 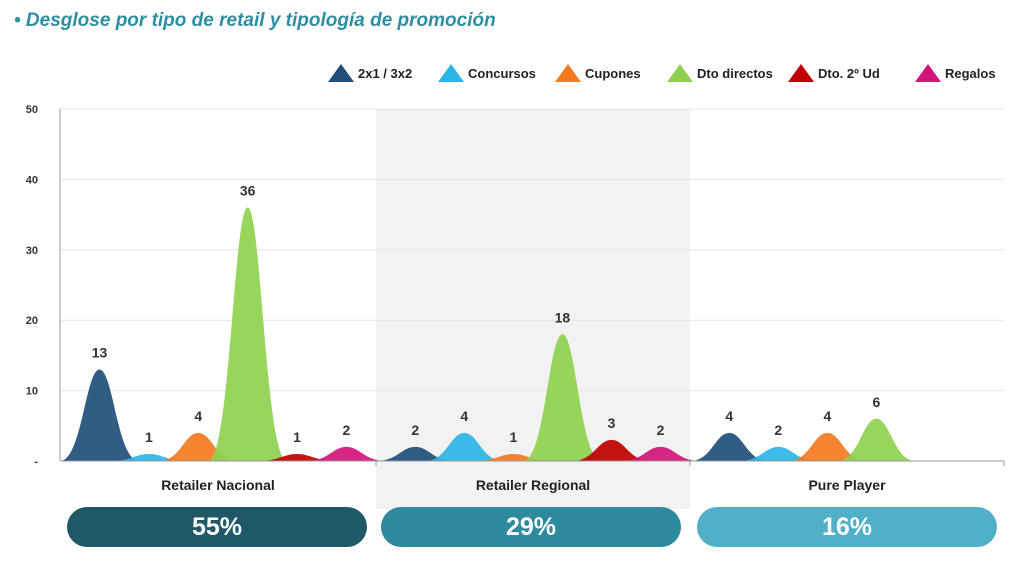 What do you see at coordinates (613, 73) in the screenshot?
I see `legend-label: Cupones` at bounding box center [613, 73].